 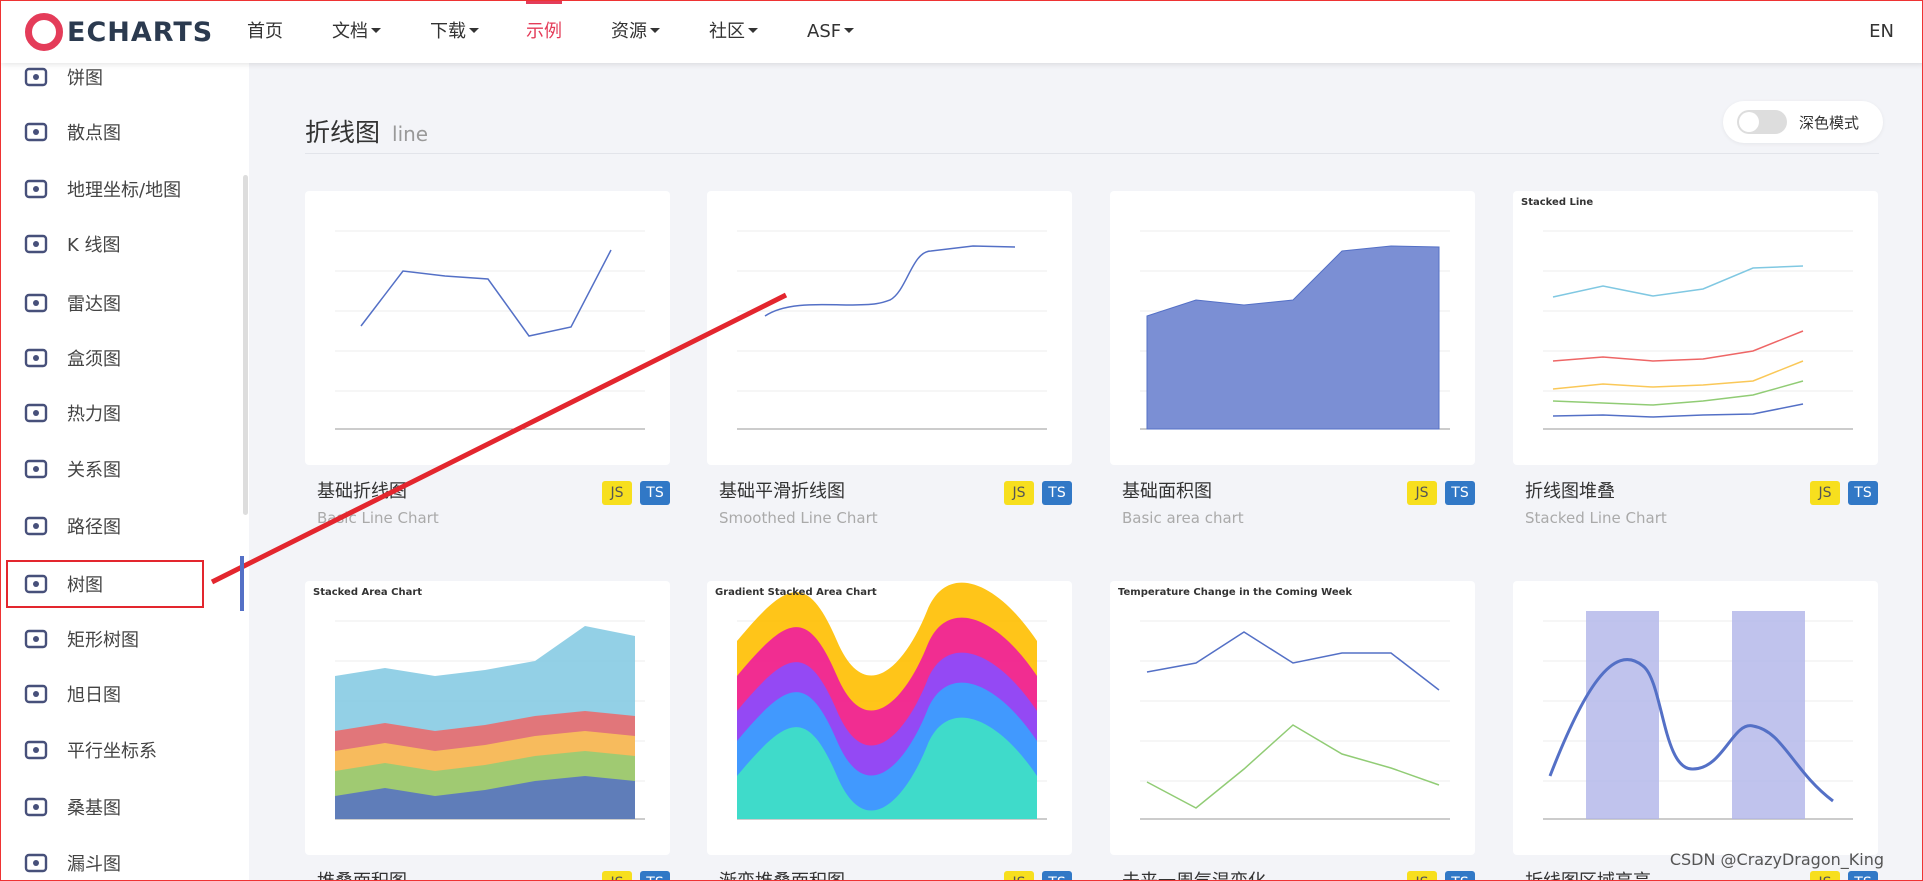 I want to click on nav-item: 示例, so click(x=544, y=32).